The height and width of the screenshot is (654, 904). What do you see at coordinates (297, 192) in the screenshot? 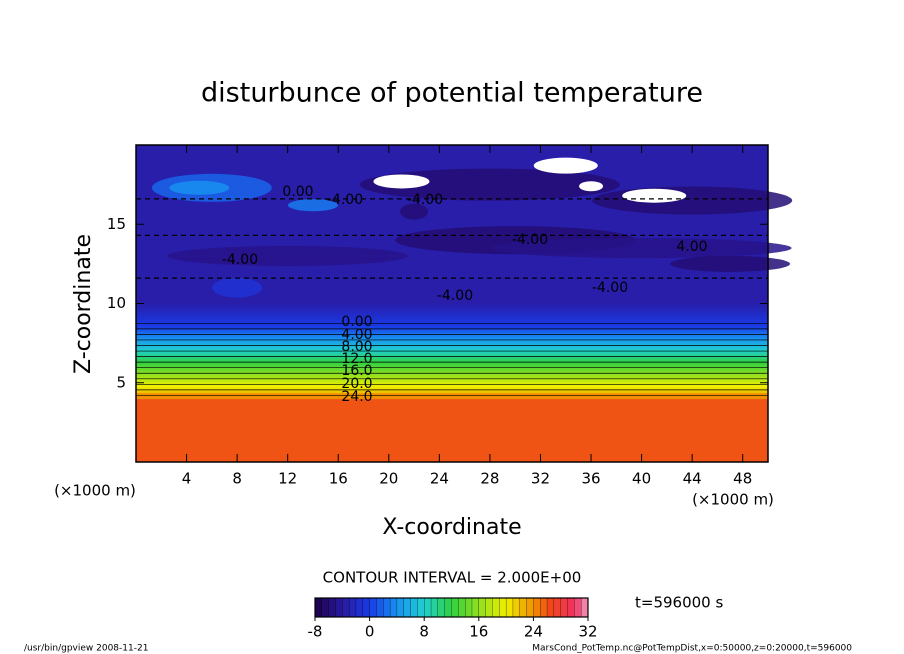
I see `contour-label: 0.00` at bounding box center [297, 192].